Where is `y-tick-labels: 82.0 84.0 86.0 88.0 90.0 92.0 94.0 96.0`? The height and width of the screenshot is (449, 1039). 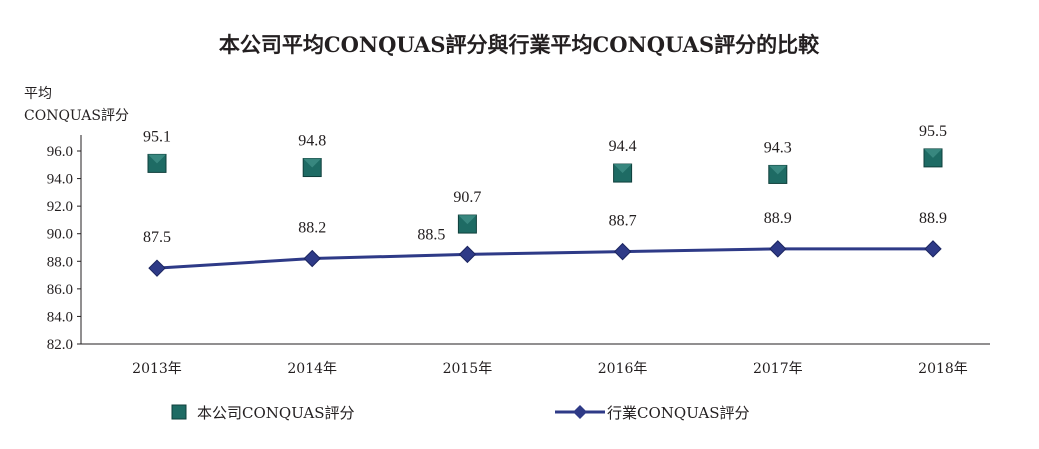
y-tick-labels: 82.0 84.0 86.0 88.0 90.0 92.0 94.0 96.0 is located at coordinates (64, 248).